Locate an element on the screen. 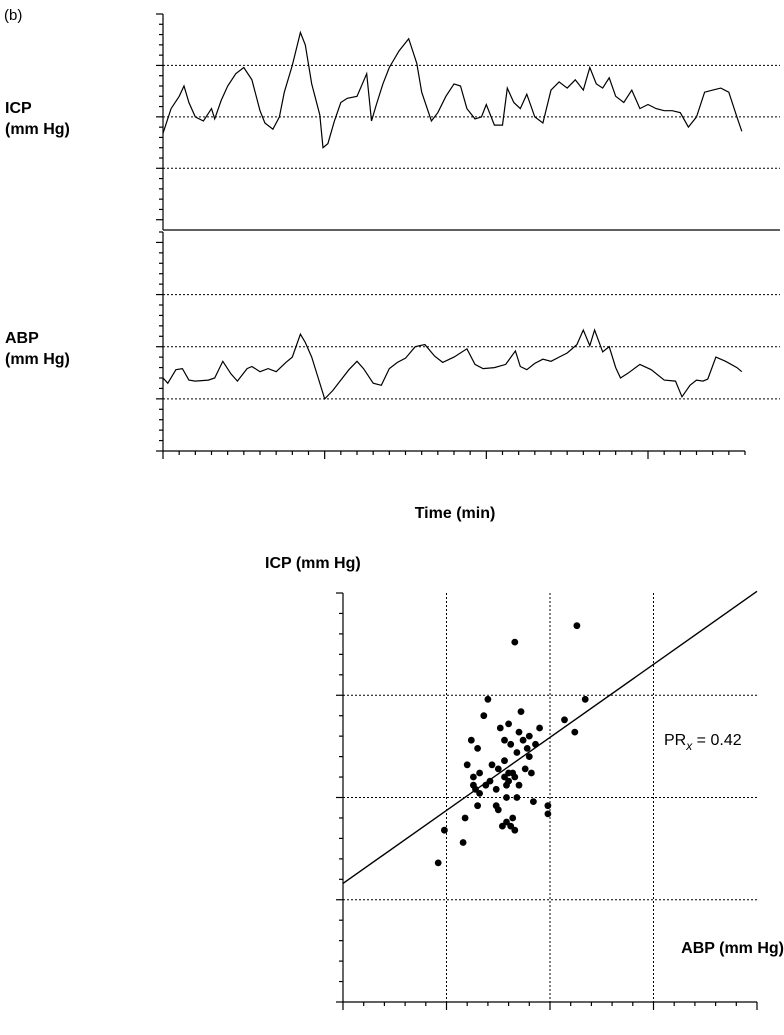  scatter-ylabel: ICP (mm Hg) is located at coordinates (313, 563).